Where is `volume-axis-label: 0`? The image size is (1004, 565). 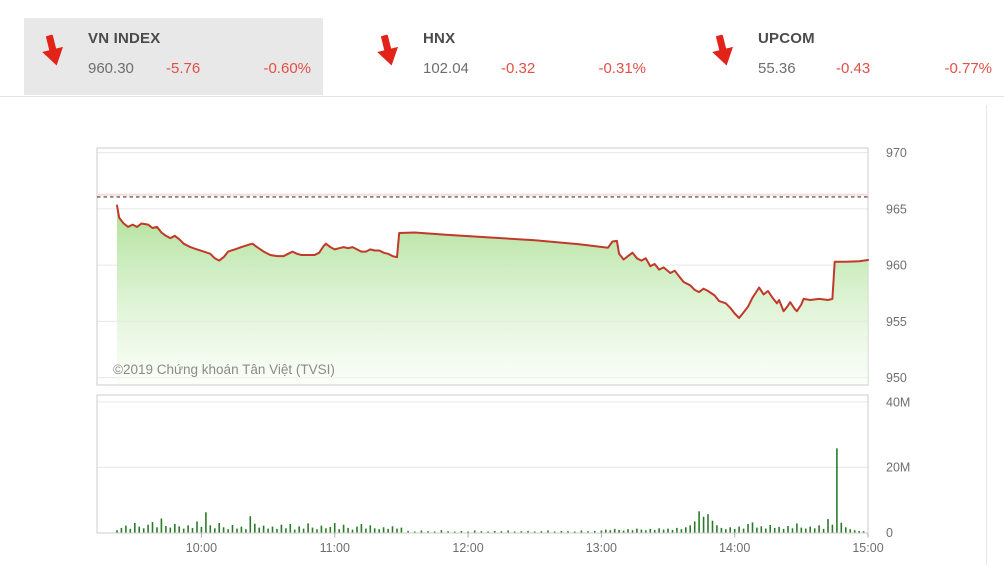
volume-axis-label: 0 is located at coordinates (889, 533).